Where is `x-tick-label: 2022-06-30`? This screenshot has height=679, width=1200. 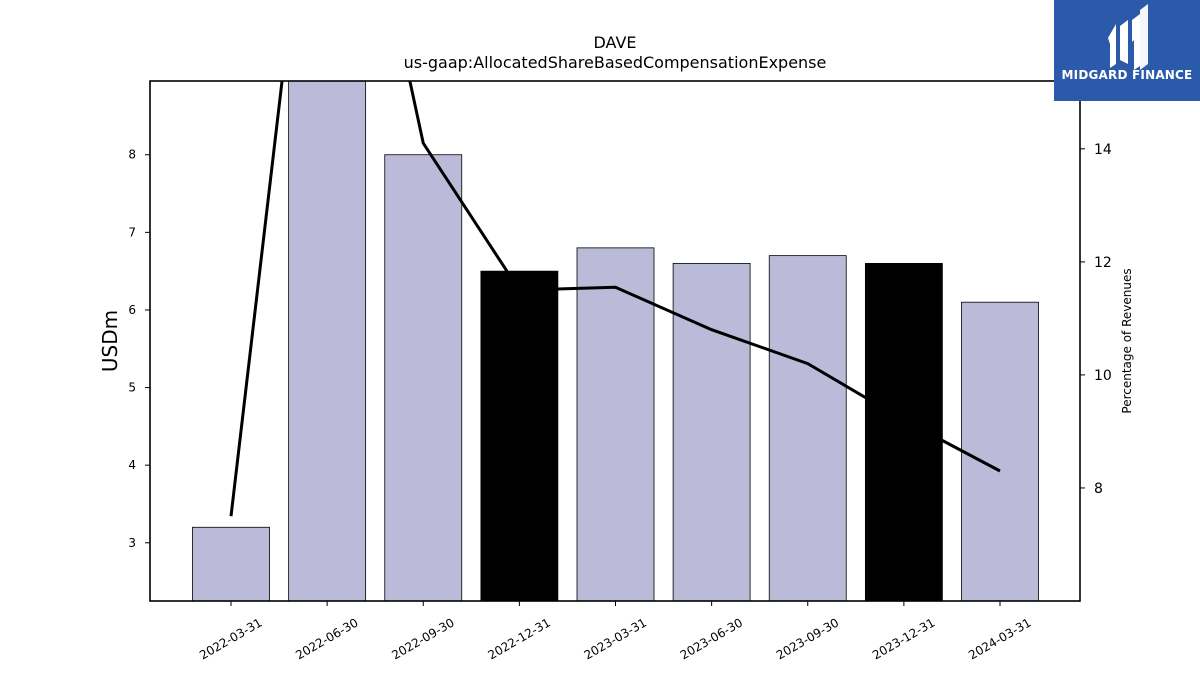
x-tick-label: 2022-06-30 is located at coordinates (326, 638).